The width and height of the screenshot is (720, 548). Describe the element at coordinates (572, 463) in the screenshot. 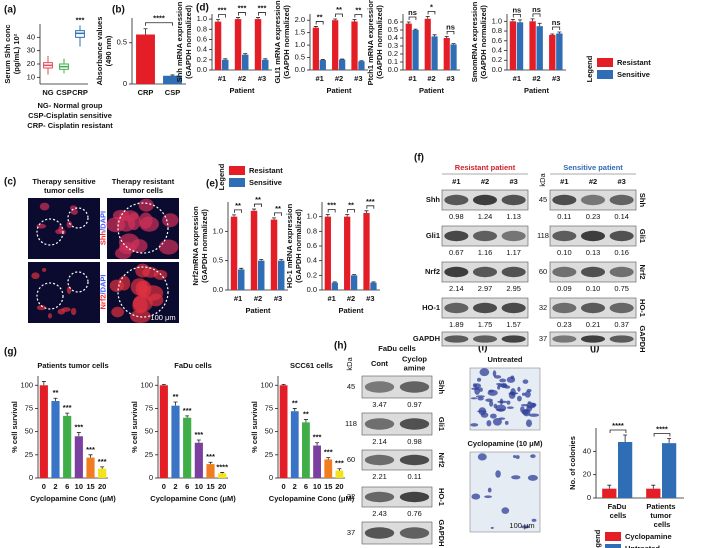

I see `y-axis-label: No. of colonies` at that location.